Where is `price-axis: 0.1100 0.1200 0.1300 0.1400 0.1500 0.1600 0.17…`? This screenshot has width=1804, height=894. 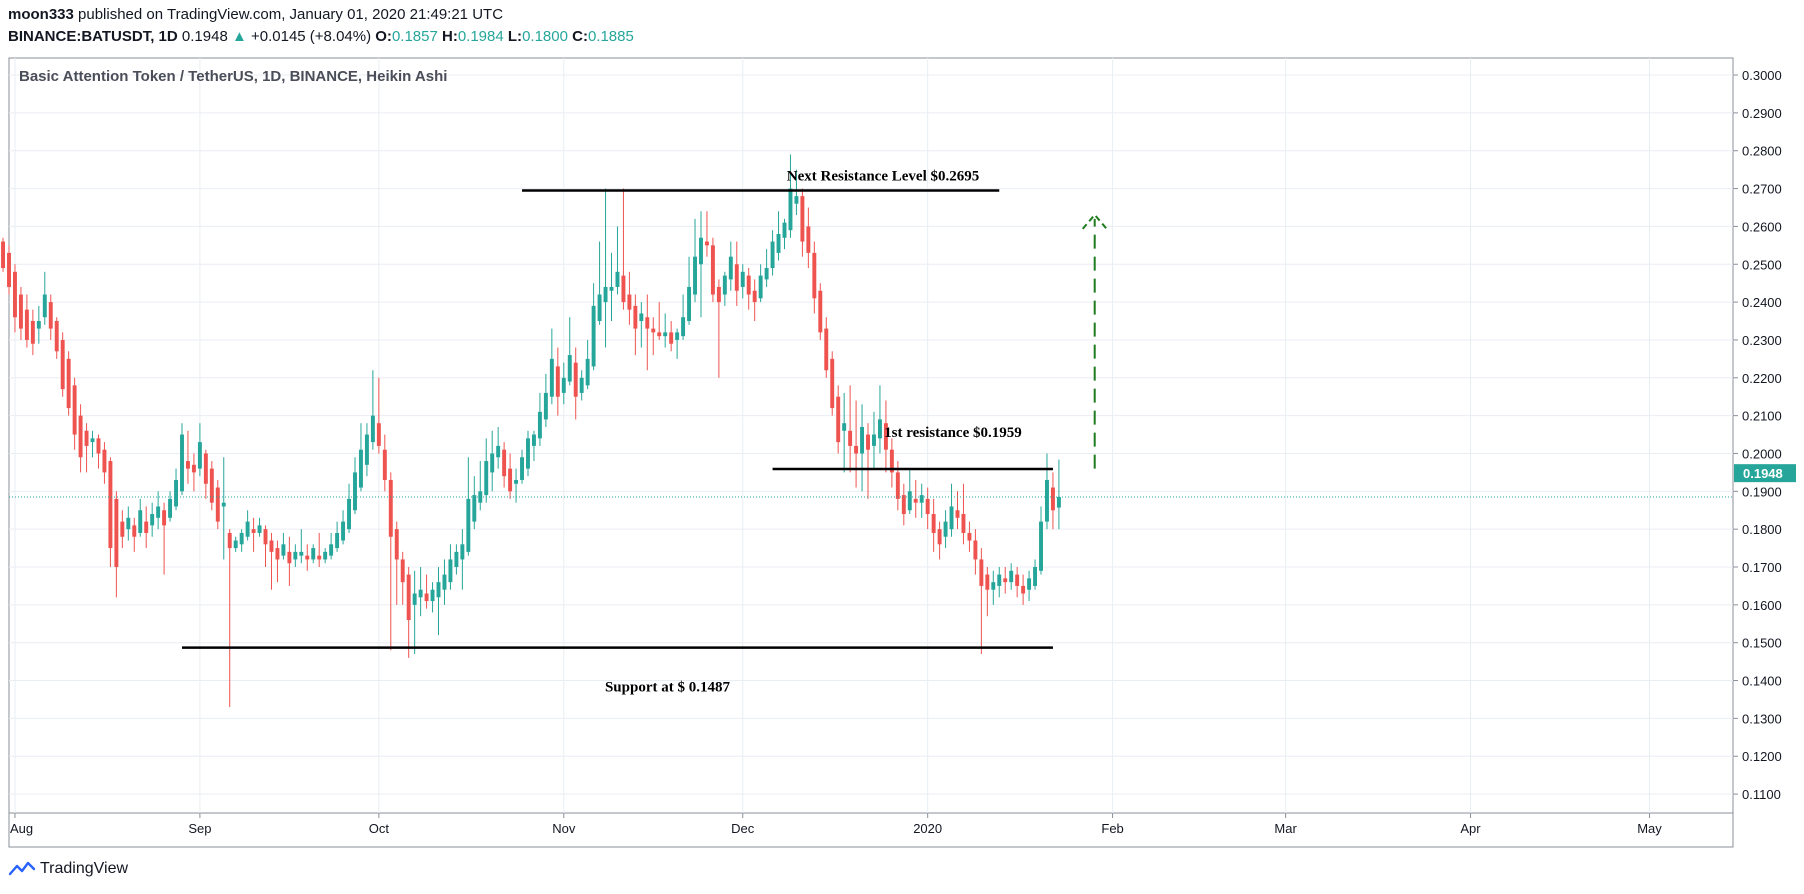 price-axis: 0.1100 0.1200 0.1300 0.1400 0.1500 0.1600 0.17… is located at coordinates (1757, 435).